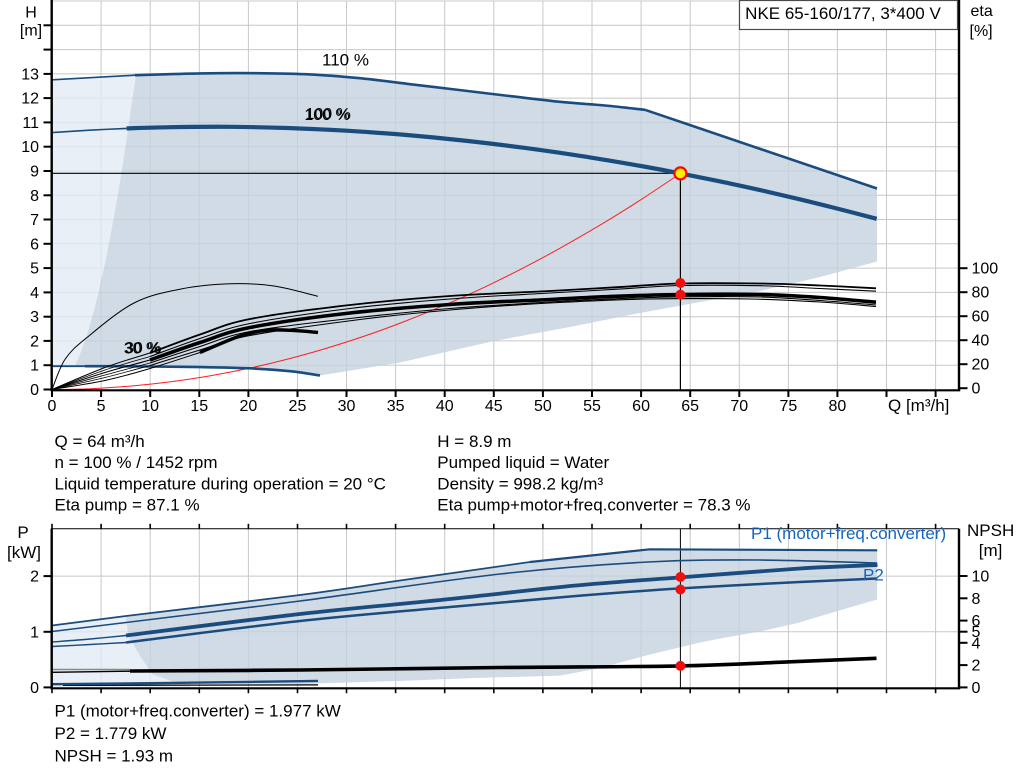 The width and height of the screenshot is (1024, 781). What do you see at coordinates (592, 406) in the screenshot?
I see `svg-text: 55` at bounding box center [592, 406].